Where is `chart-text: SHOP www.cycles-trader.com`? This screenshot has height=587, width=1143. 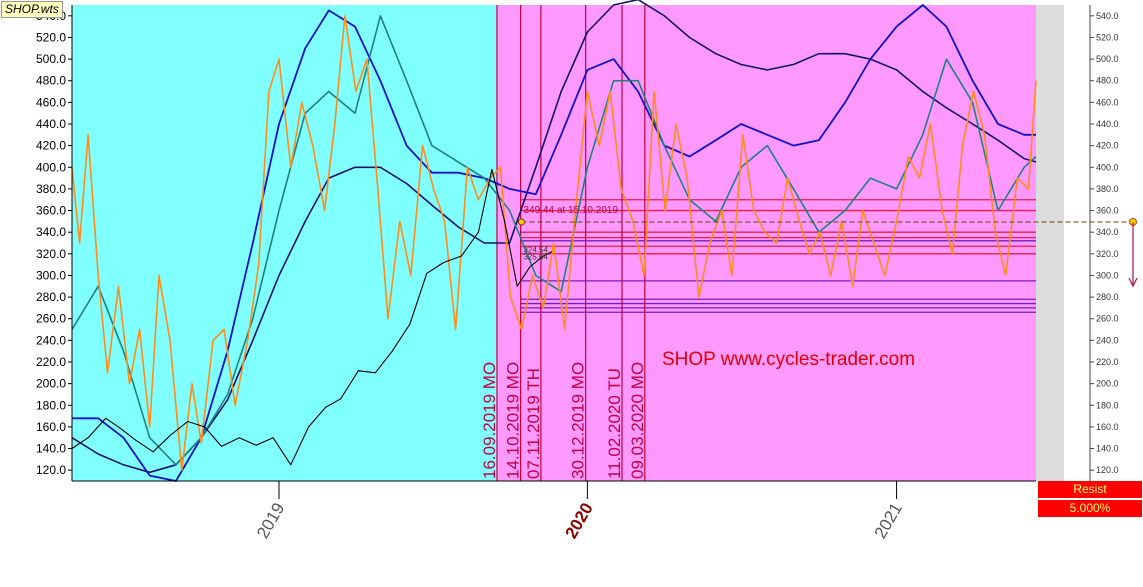
chart-text: SHOP www.cycles-trader.com is located at coordinates (788, 359).